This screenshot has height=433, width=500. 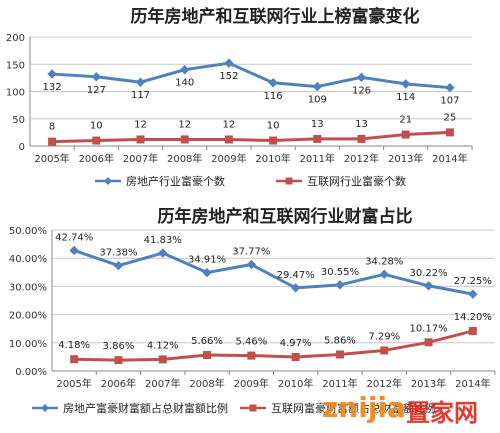 What do you see at coordinates (28, 259) in the screenshot?
I see `chart-bottom-y-tick-label: 40.00%` at bounding box center [28, 259].